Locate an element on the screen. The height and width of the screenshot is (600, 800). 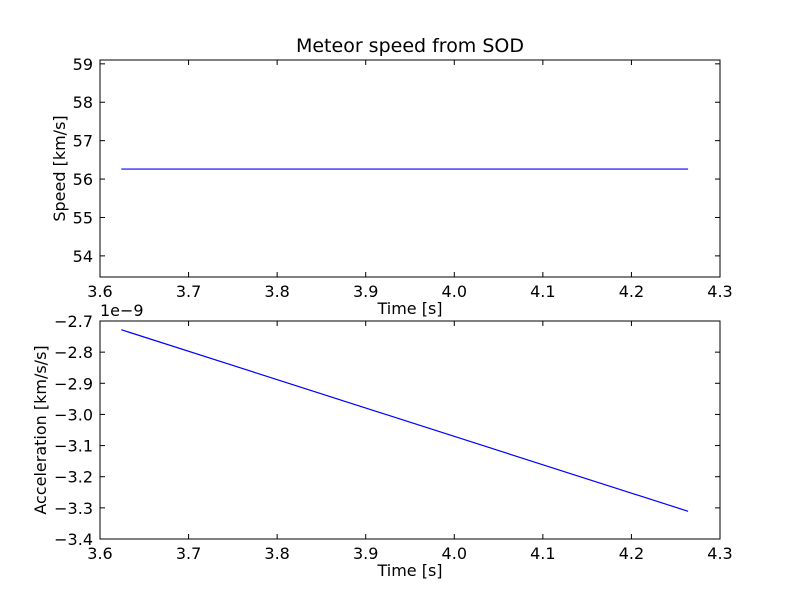
y-tick-label: −3.0 is located at coordinates (73, 414).